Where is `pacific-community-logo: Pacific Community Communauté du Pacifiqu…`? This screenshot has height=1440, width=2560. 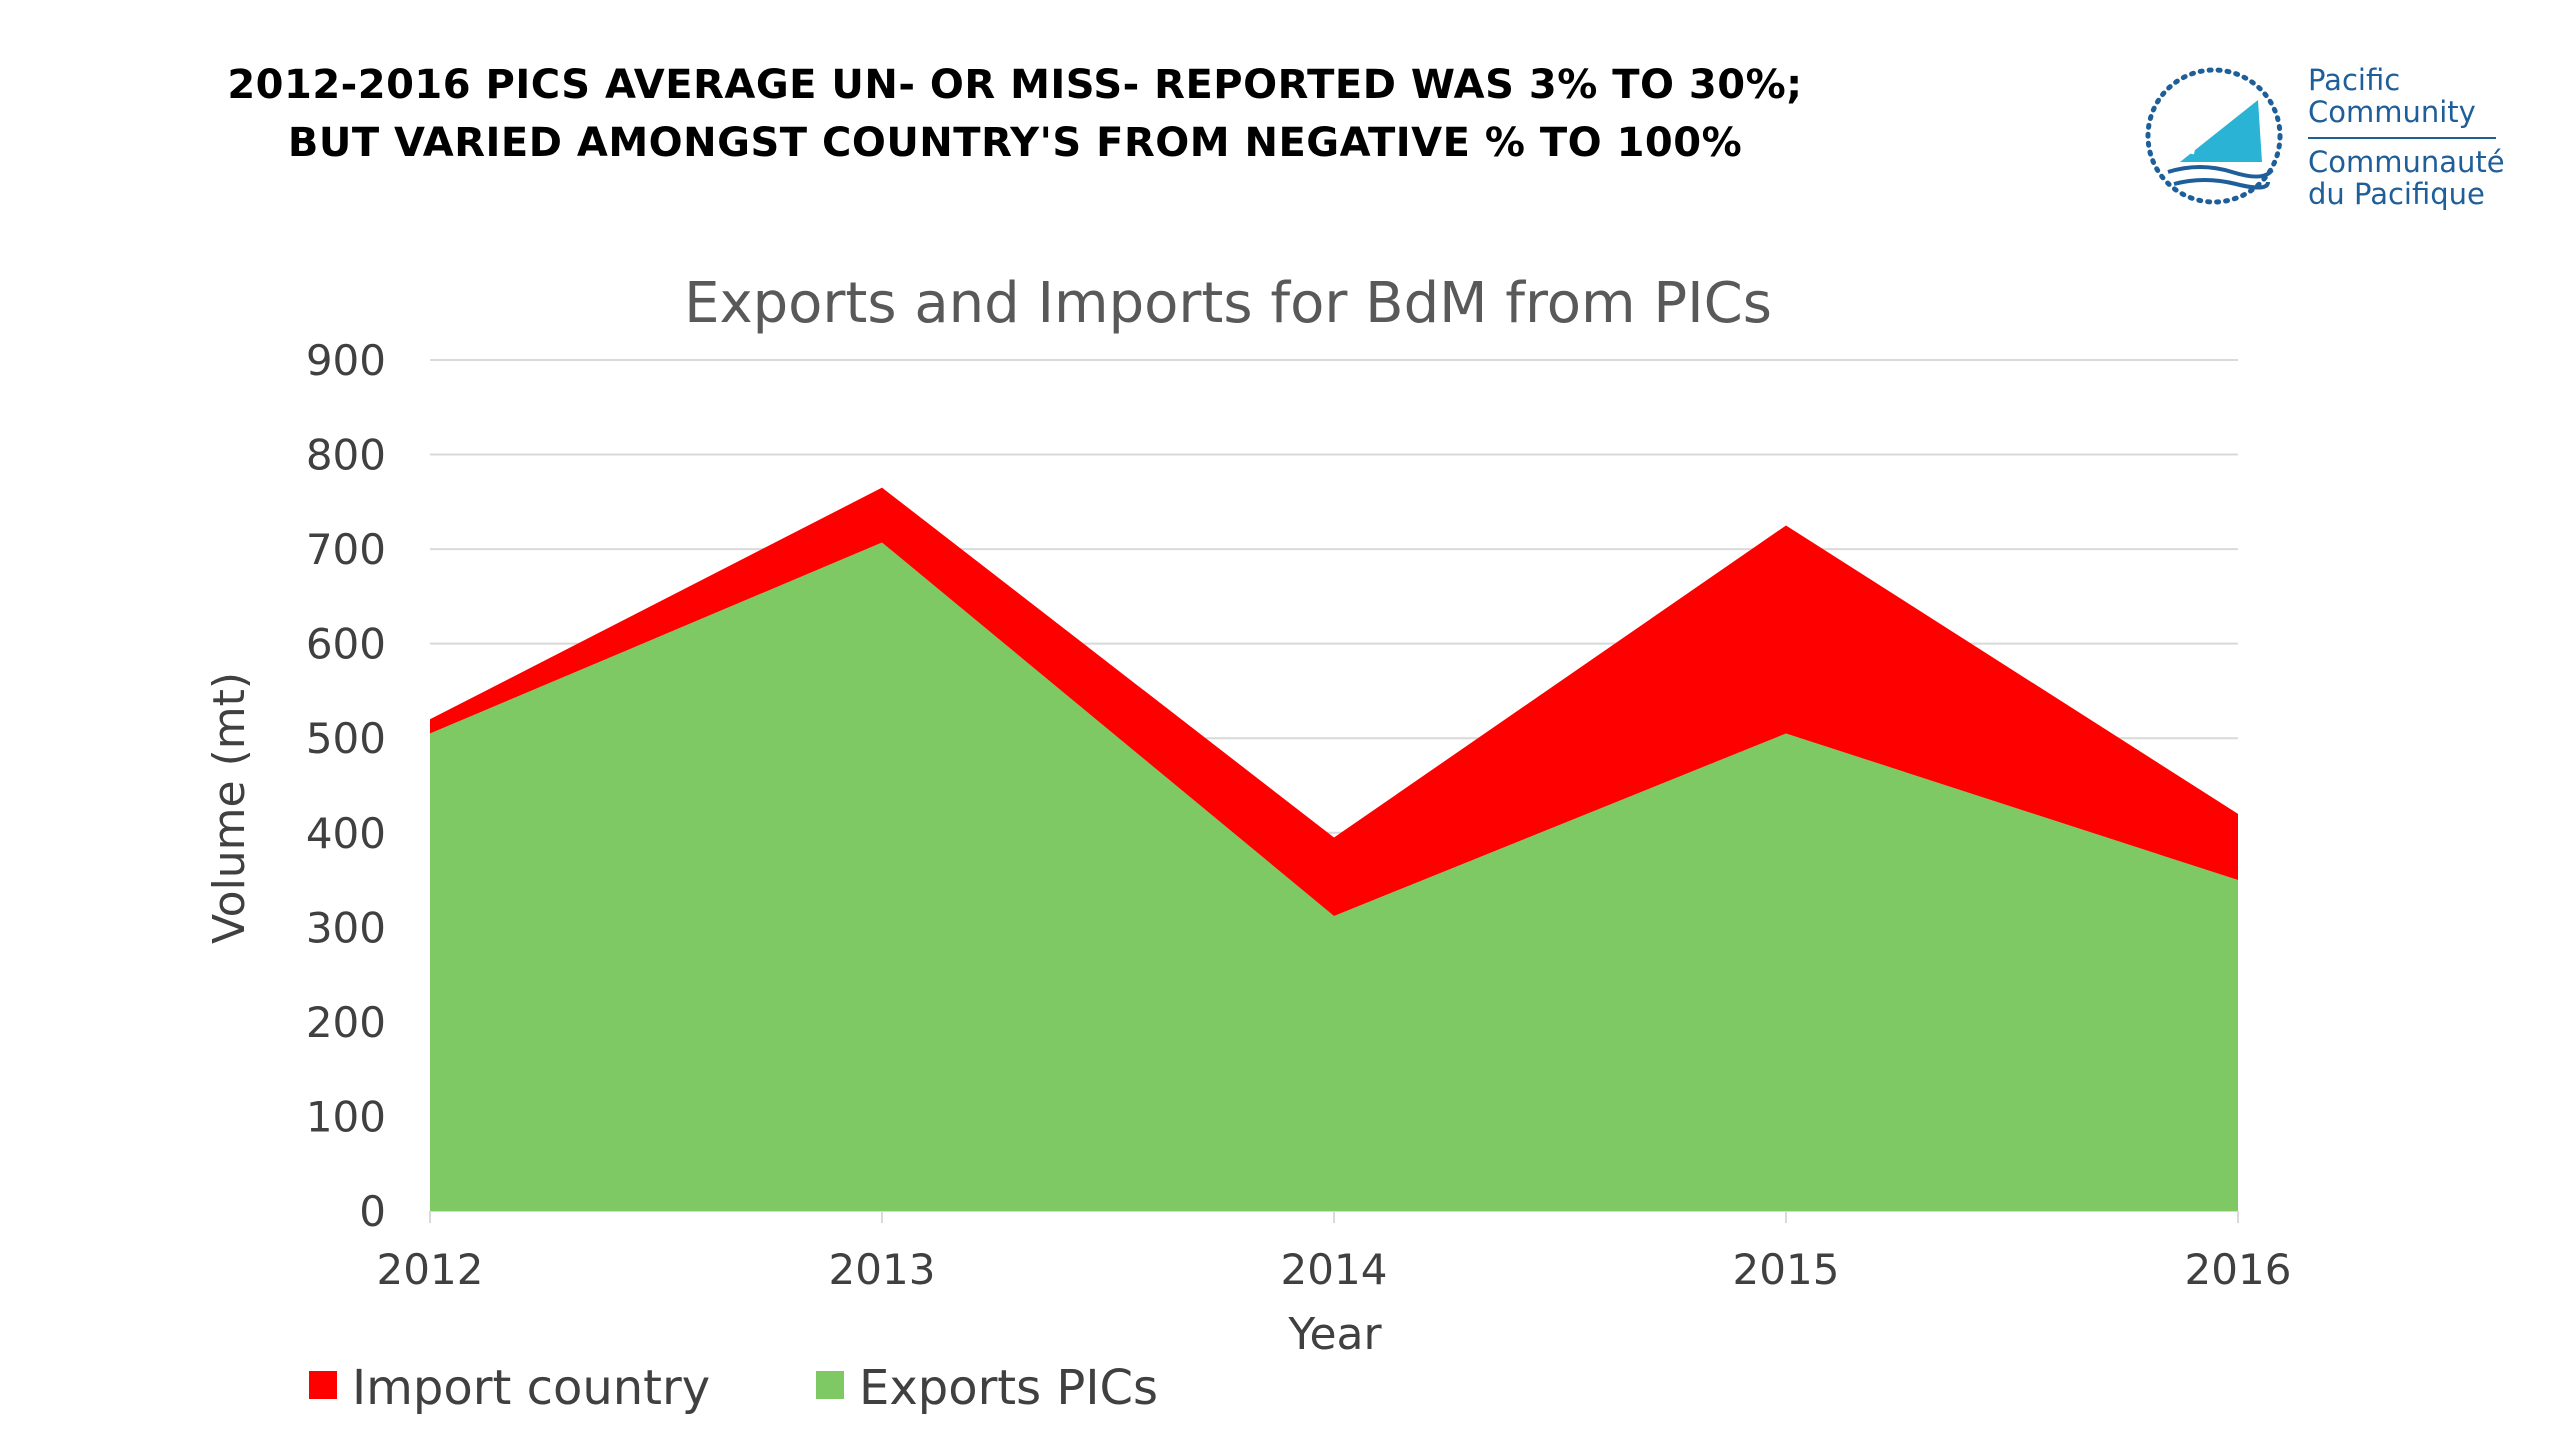 pacific-community-logo: Pacific Community Communauté du Pacifiqu… is located at coordinates (2340, 139).